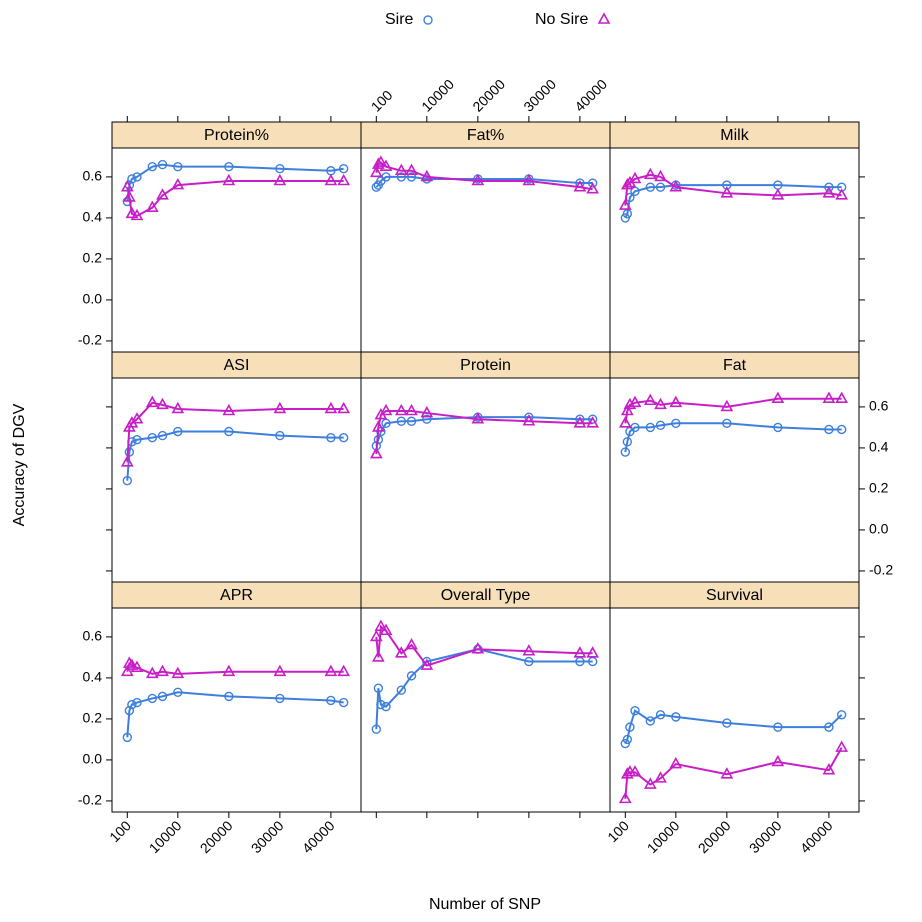  Describe the element at coordinates (93, 258) in the screenshot. I see `y-tick-label: 0.2` at that location.